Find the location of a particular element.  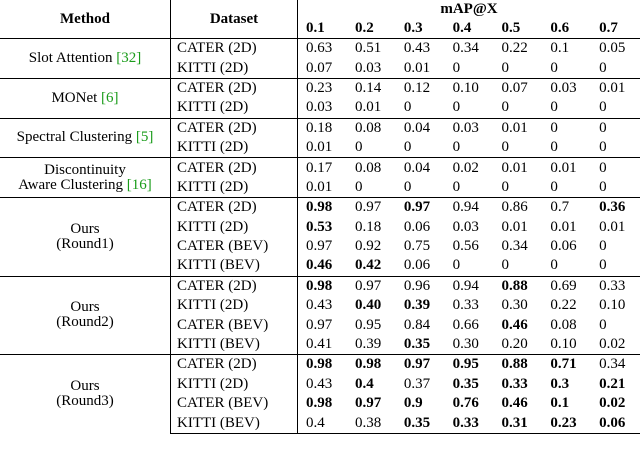

value-cell: 0.66 is located at coordinates (465, 324).